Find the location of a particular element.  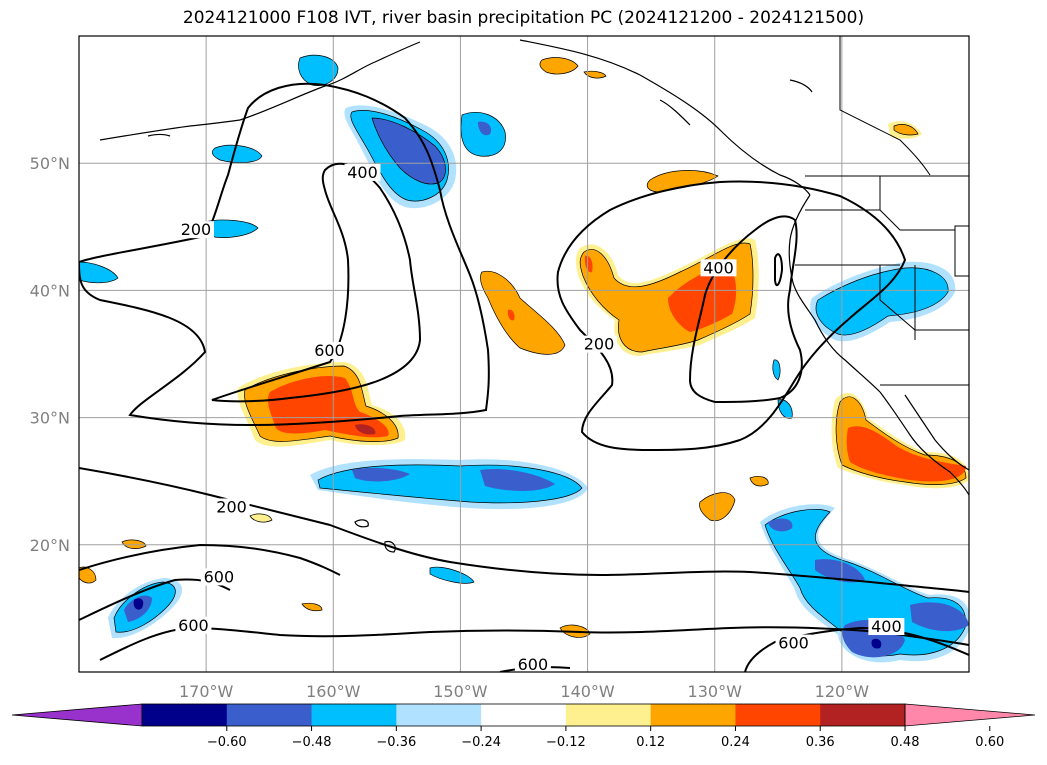

anomaly-positive-small-g is located at coordinates (261, 518).